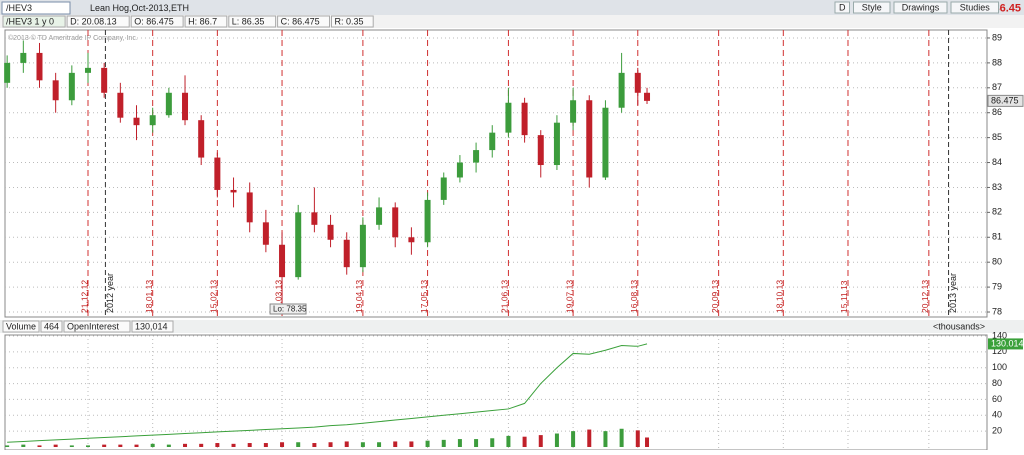  Describe the element at coordinates (19, 8) in the screenshot. I see `symbol: /HEV3` at that location.